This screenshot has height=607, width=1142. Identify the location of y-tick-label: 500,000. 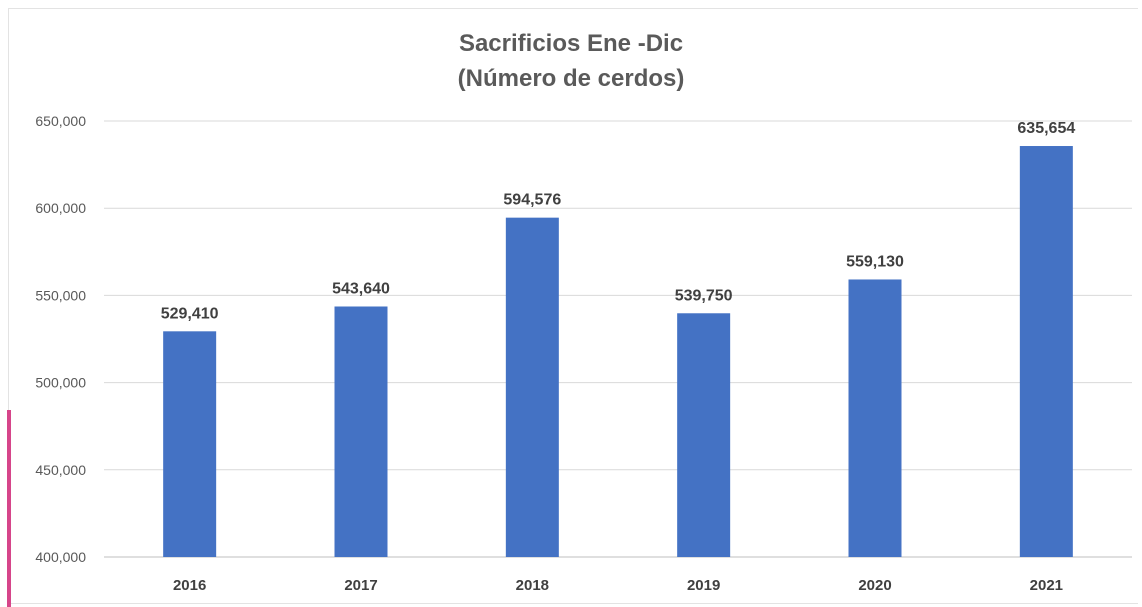
(60, 383).